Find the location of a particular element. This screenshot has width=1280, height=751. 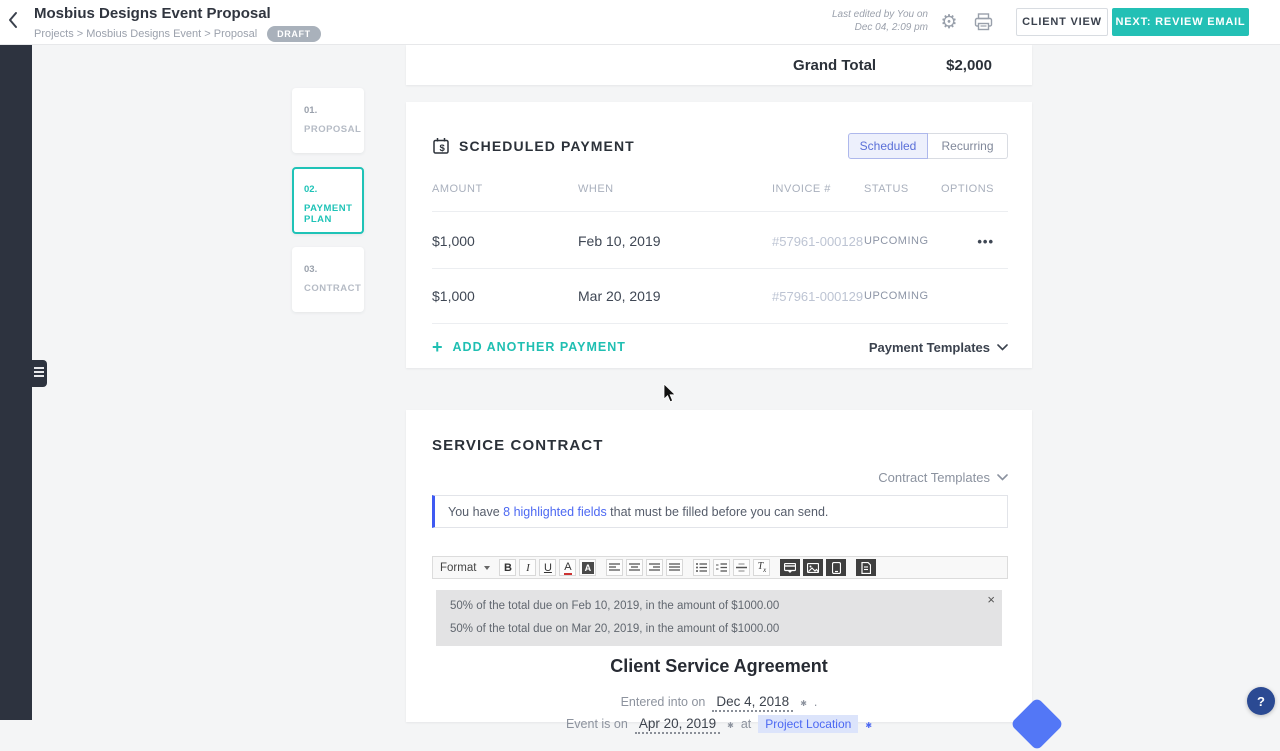

add-another-payment-button: + ADD ANOTHER PAYMENT is located at coordinates (529, 347).